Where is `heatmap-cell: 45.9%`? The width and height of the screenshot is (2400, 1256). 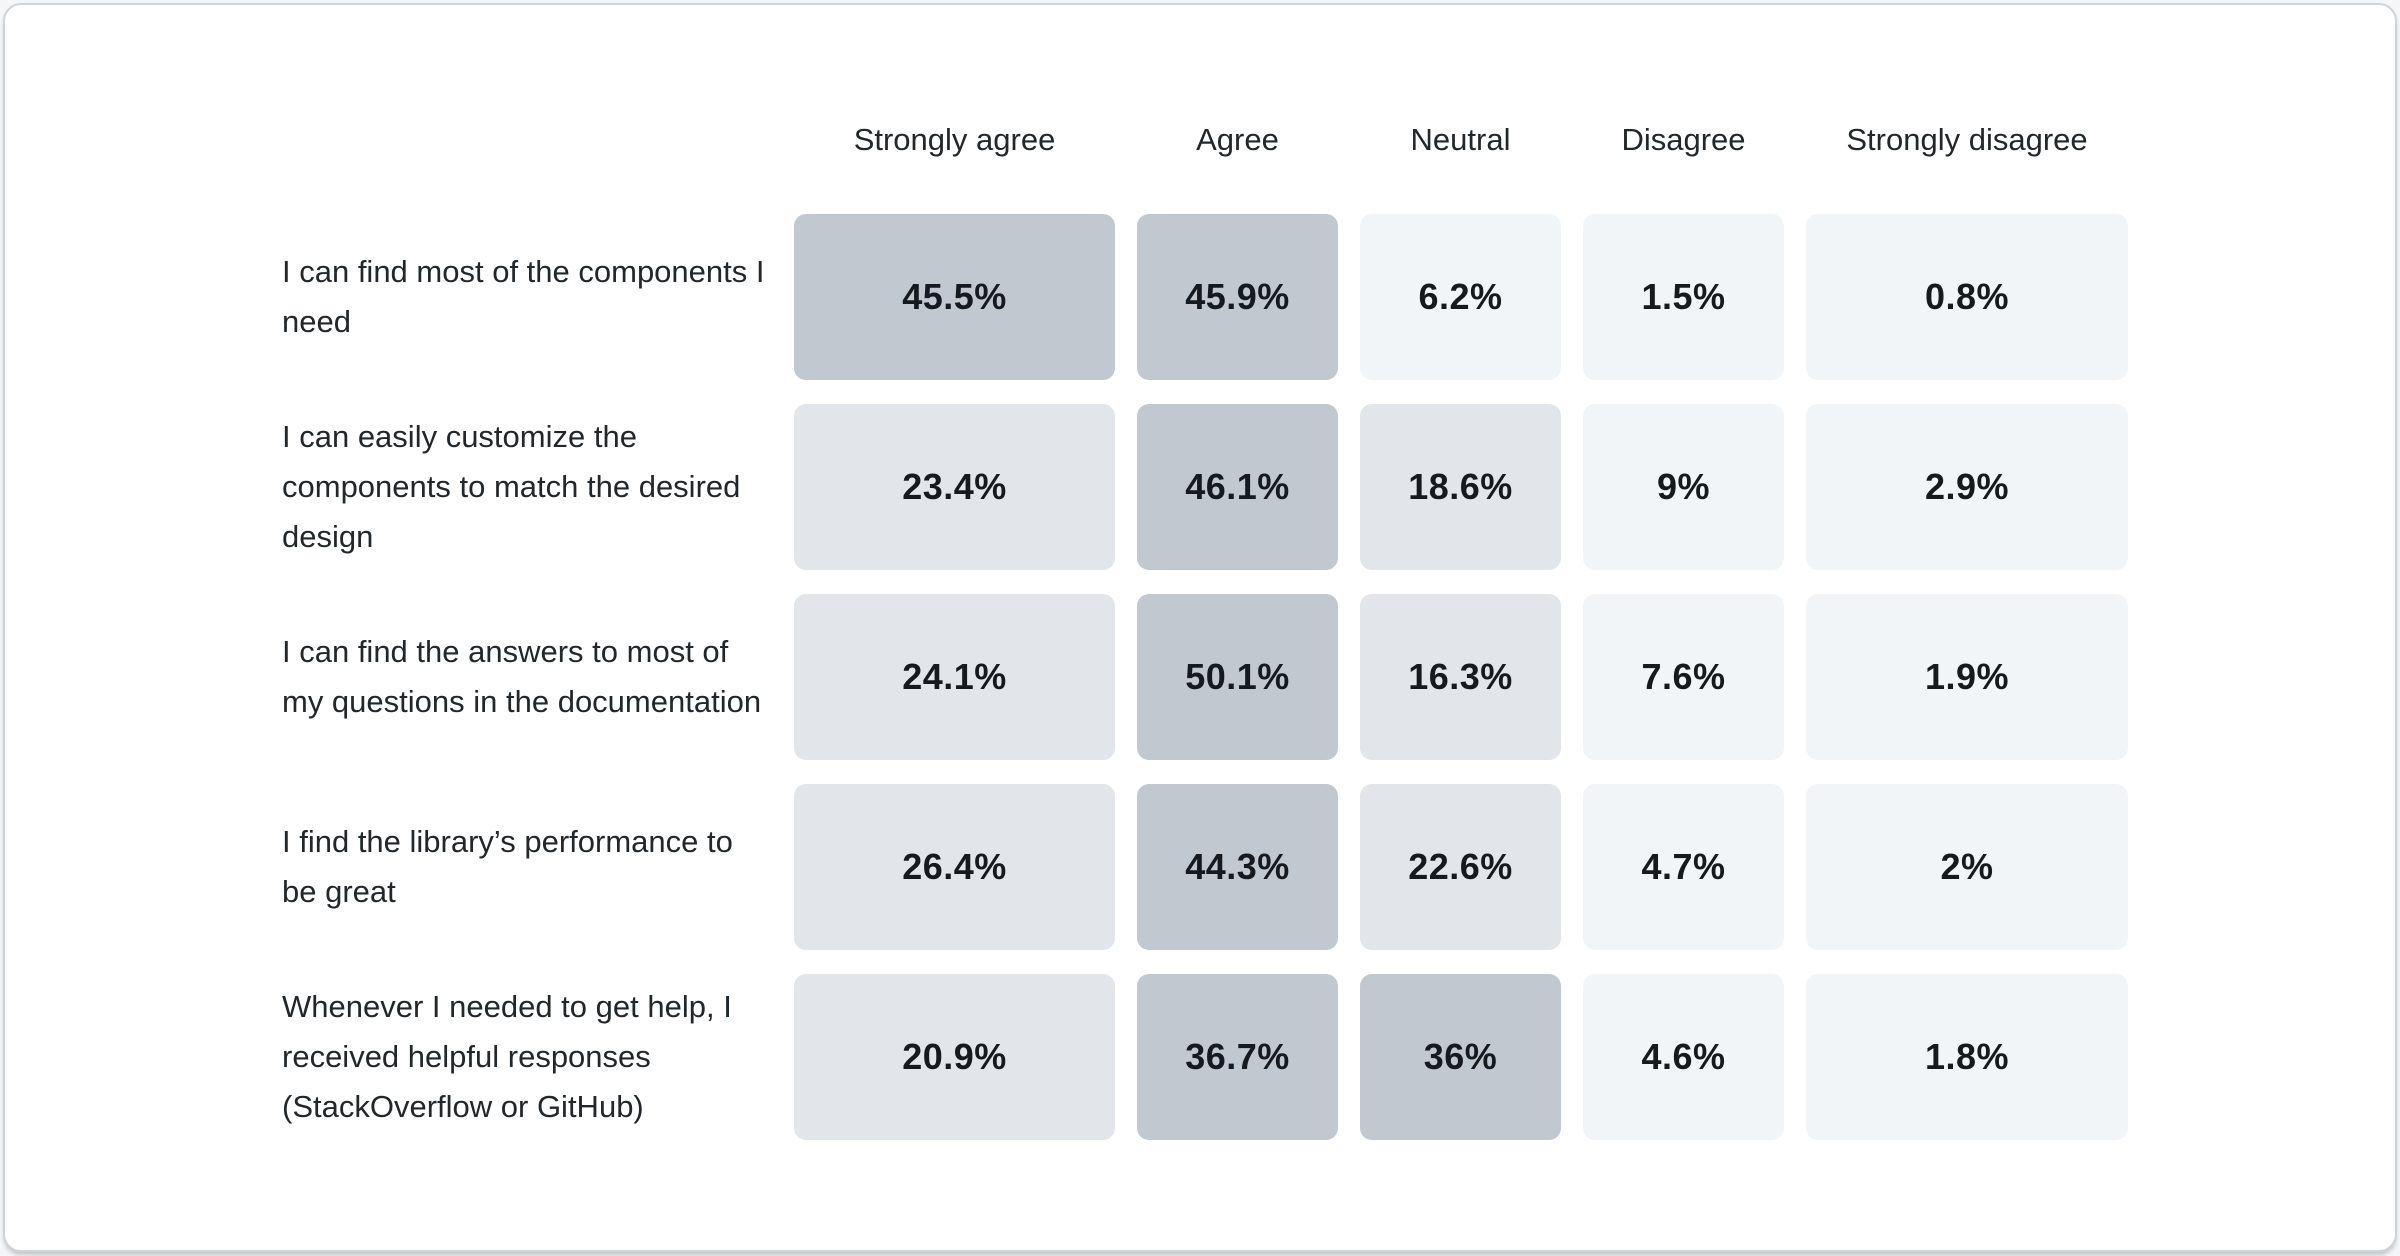
heatmap-cell: 45.9% is located at coordinates (1237, 297).